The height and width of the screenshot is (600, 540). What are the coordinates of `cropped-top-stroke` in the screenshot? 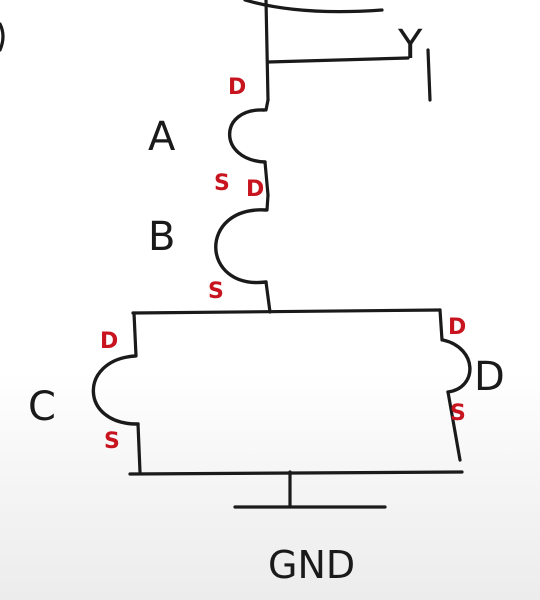 It's located at (313, 7).